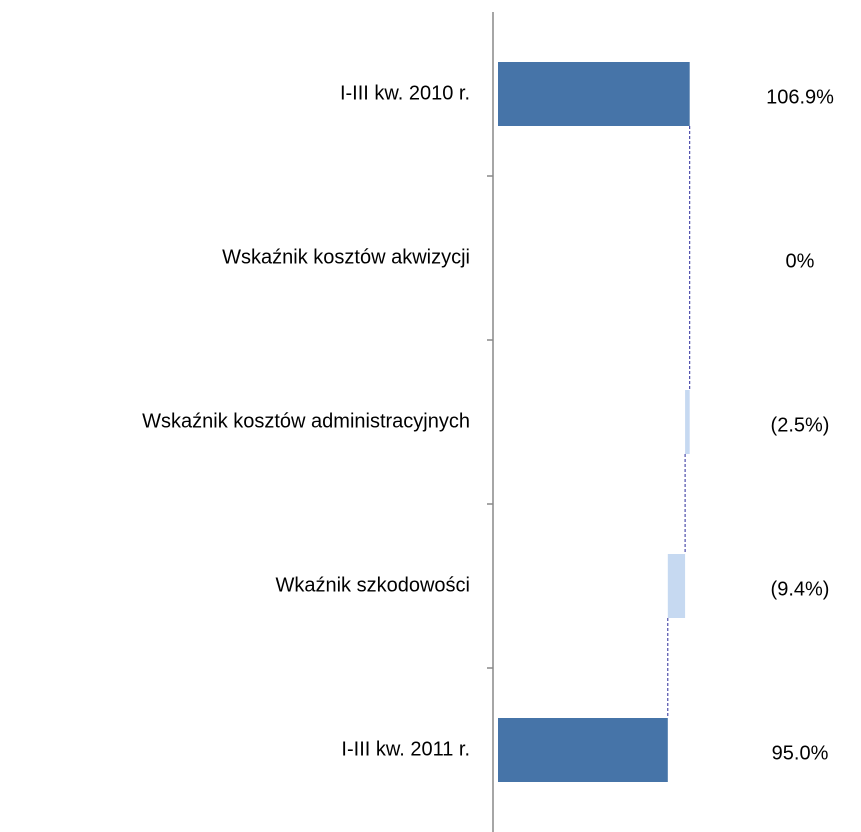 Image resolution: width=861 pixels, height=832 pixels. What do you see at coordinates (372, 585) in the screenshot?
I see `category-label: Wkaźnik szkodowości` at bounding box center [372, 585].